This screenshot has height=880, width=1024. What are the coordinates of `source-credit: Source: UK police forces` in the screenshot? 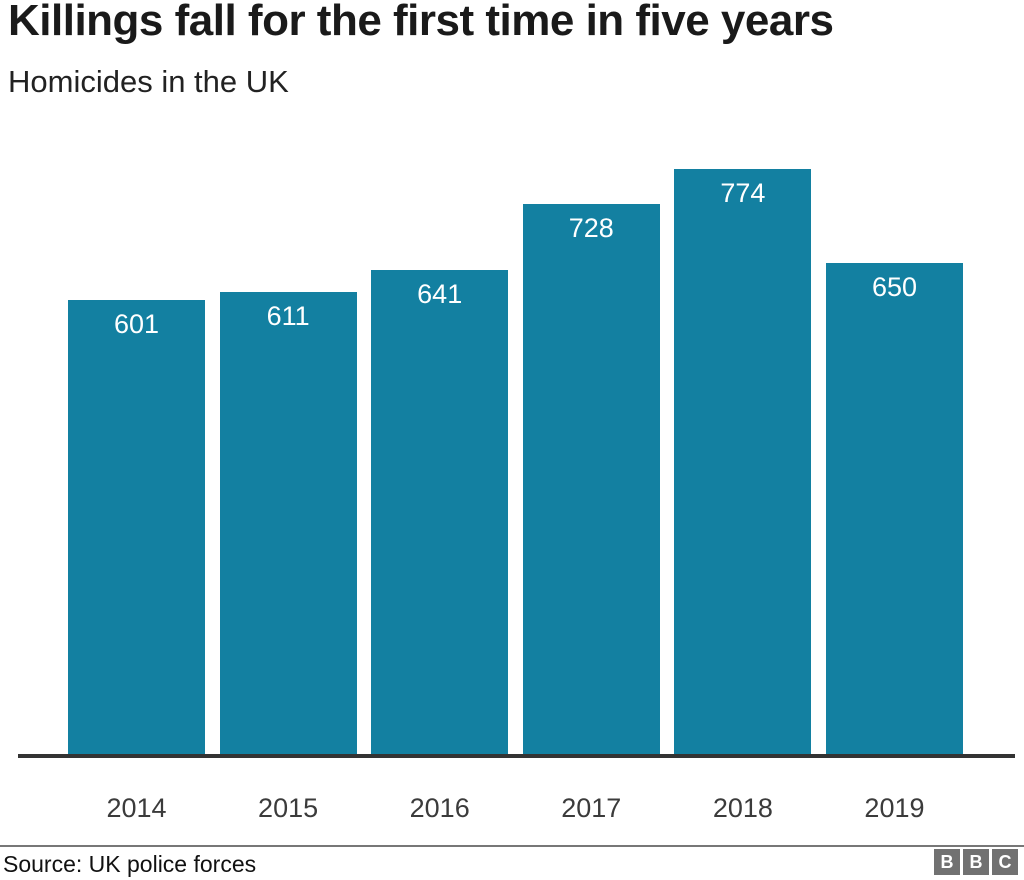 It's located at (130, 864).